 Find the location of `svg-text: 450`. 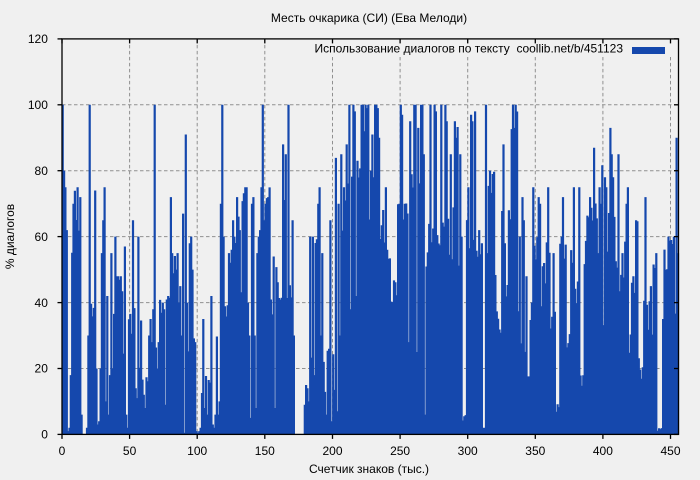

svg-text: 450 is located at coordinates (670, 451).